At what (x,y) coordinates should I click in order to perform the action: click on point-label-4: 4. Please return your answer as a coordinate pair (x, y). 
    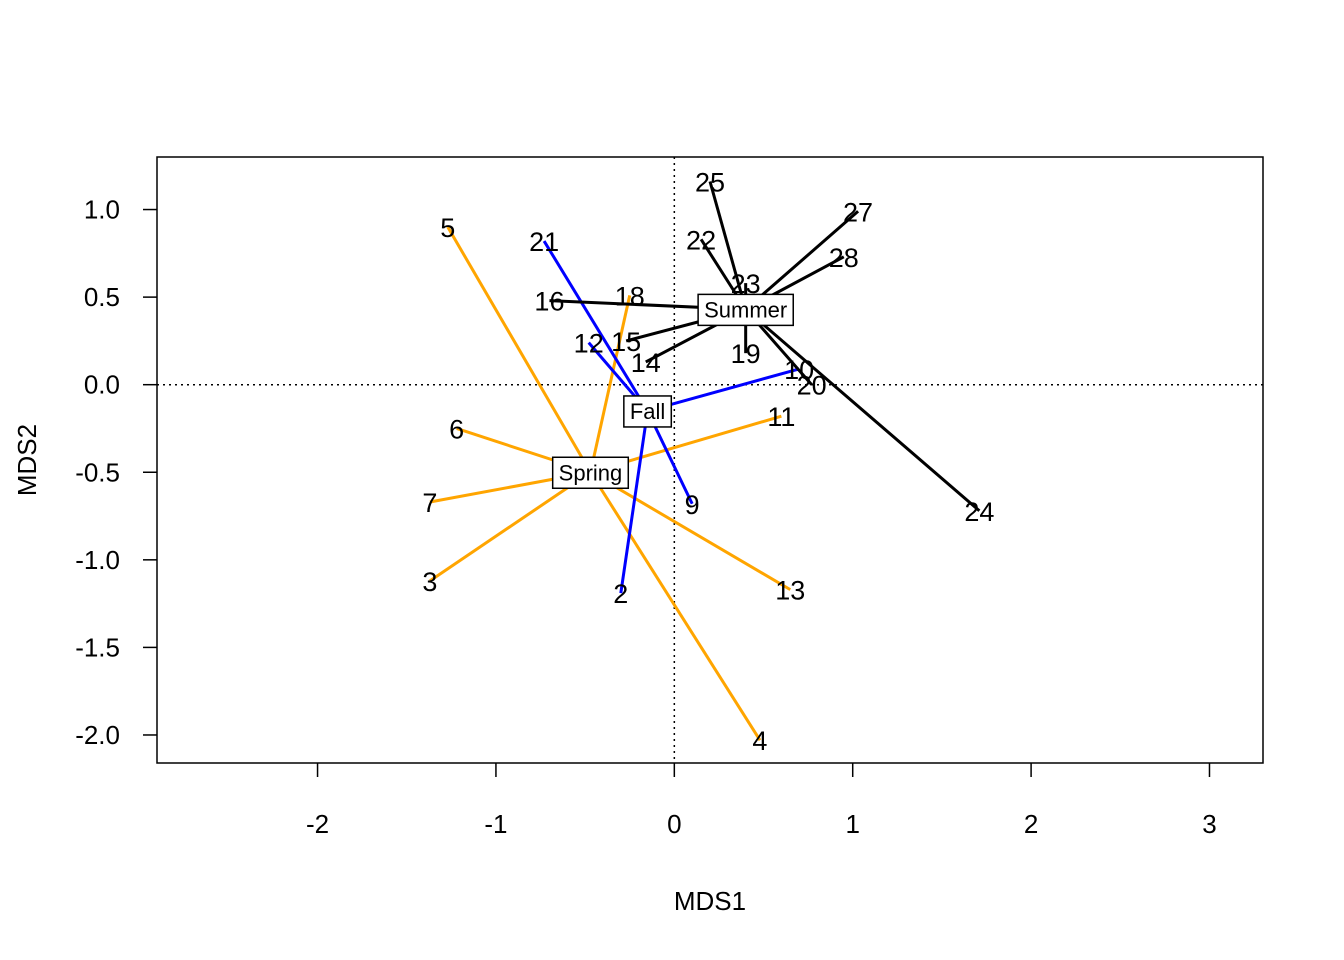
    Looking at the image, I should click on (759, 741).